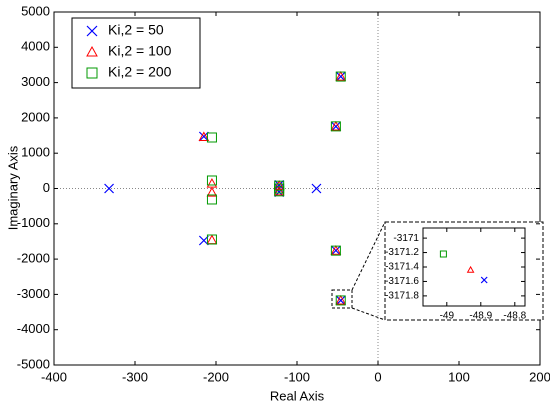 The width and height of the screenshot is (550, 409). What do you see at coordinates (136, 30) in the screenshot?
I see `legend-label: Ki,2 = 50` at bounding box center [136, 30].